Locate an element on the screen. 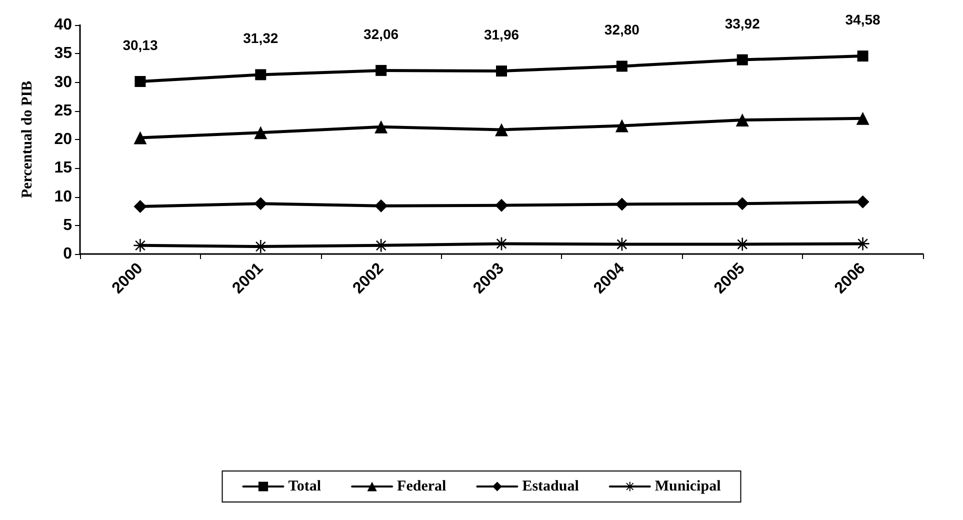 The height and width of the screenshot is (520, 963). data-label: 33,92 is located at coordinates (742, 23).